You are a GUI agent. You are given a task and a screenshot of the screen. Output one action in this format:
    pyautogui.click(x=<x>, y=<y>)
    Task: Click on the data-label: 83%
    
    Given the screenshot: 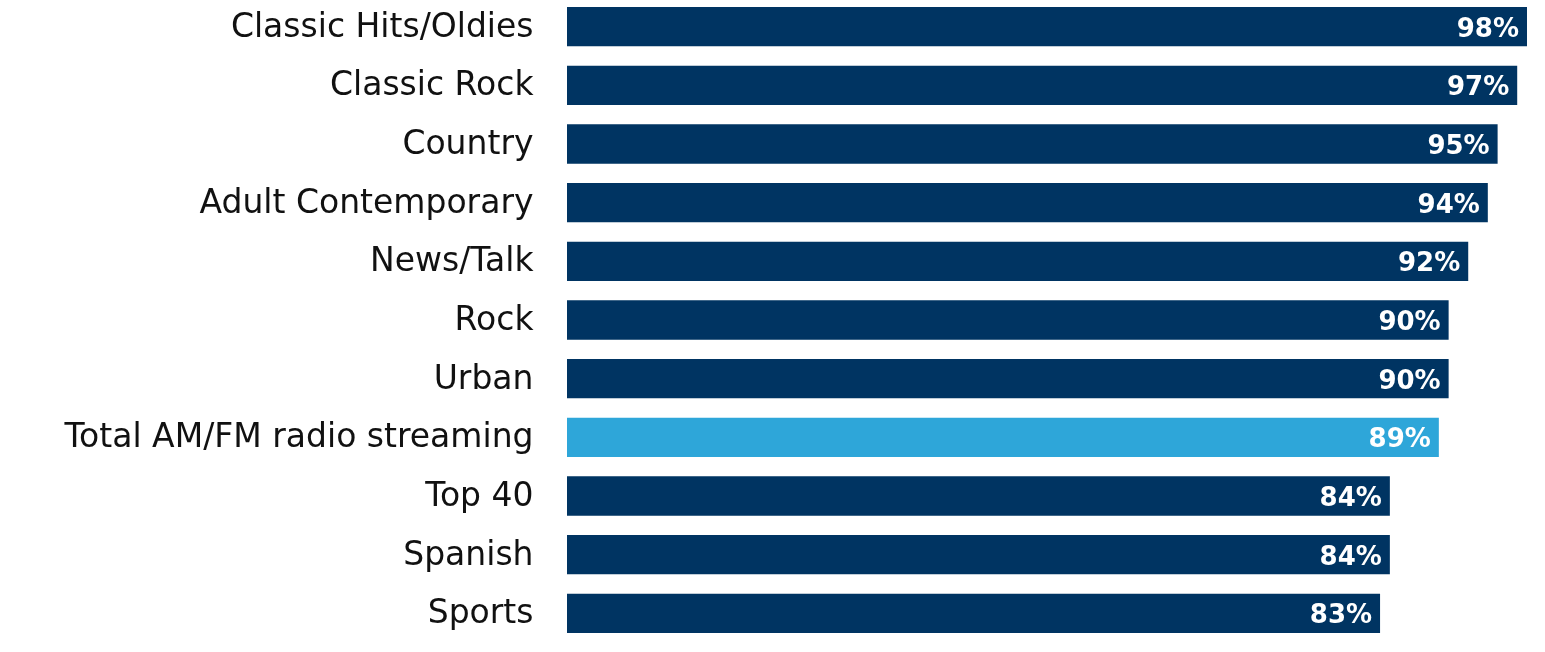 What is the action you would take?
    pyautogui.click(x=1341, y=614)
    